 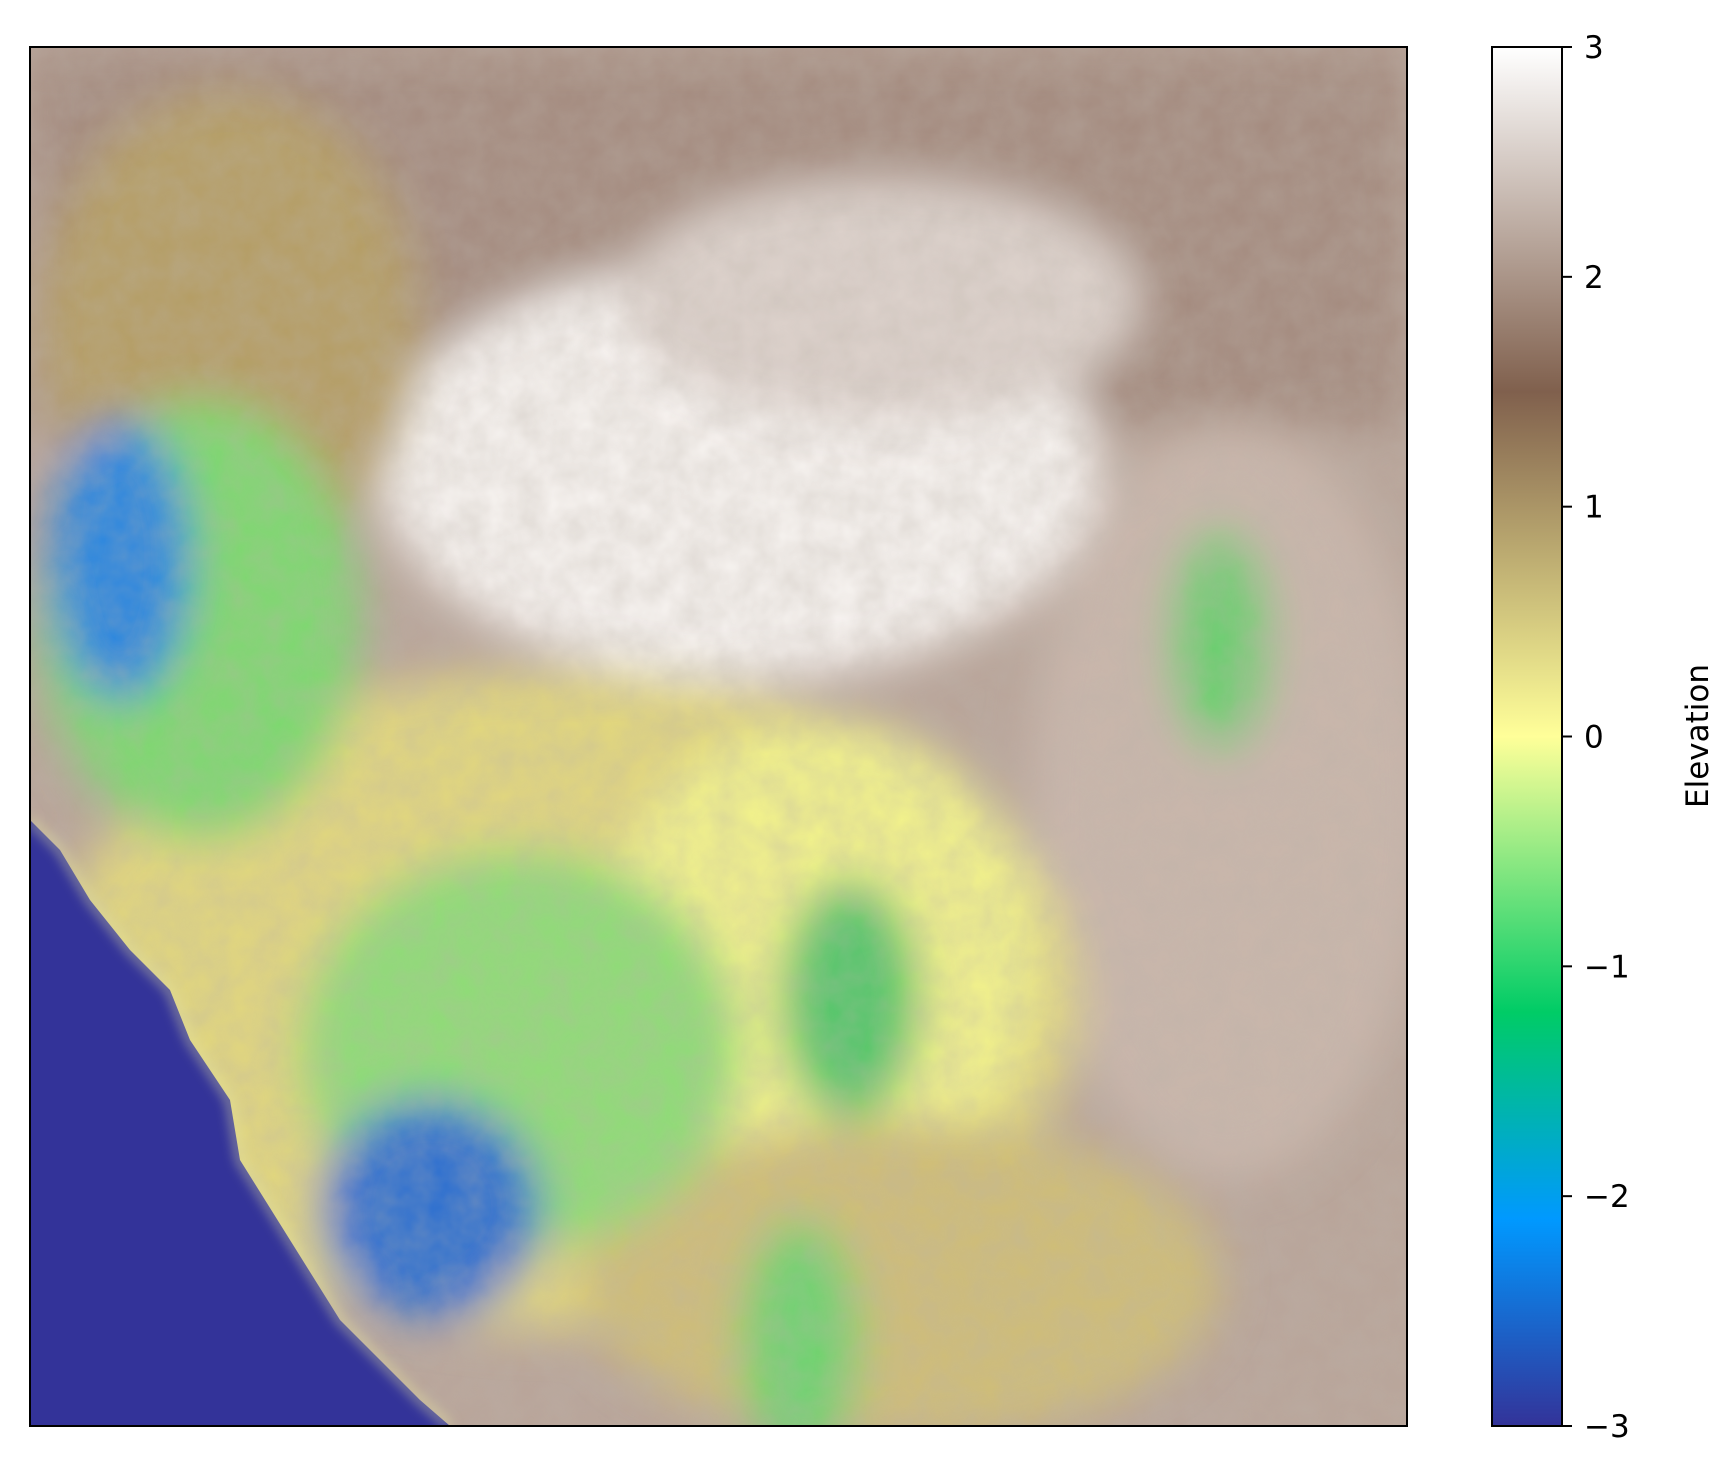 What do you see at coordinates (1594, 278) in the screenshot?
I see `colorbar-tick-label: 2` at bounding box center [1594, 278].